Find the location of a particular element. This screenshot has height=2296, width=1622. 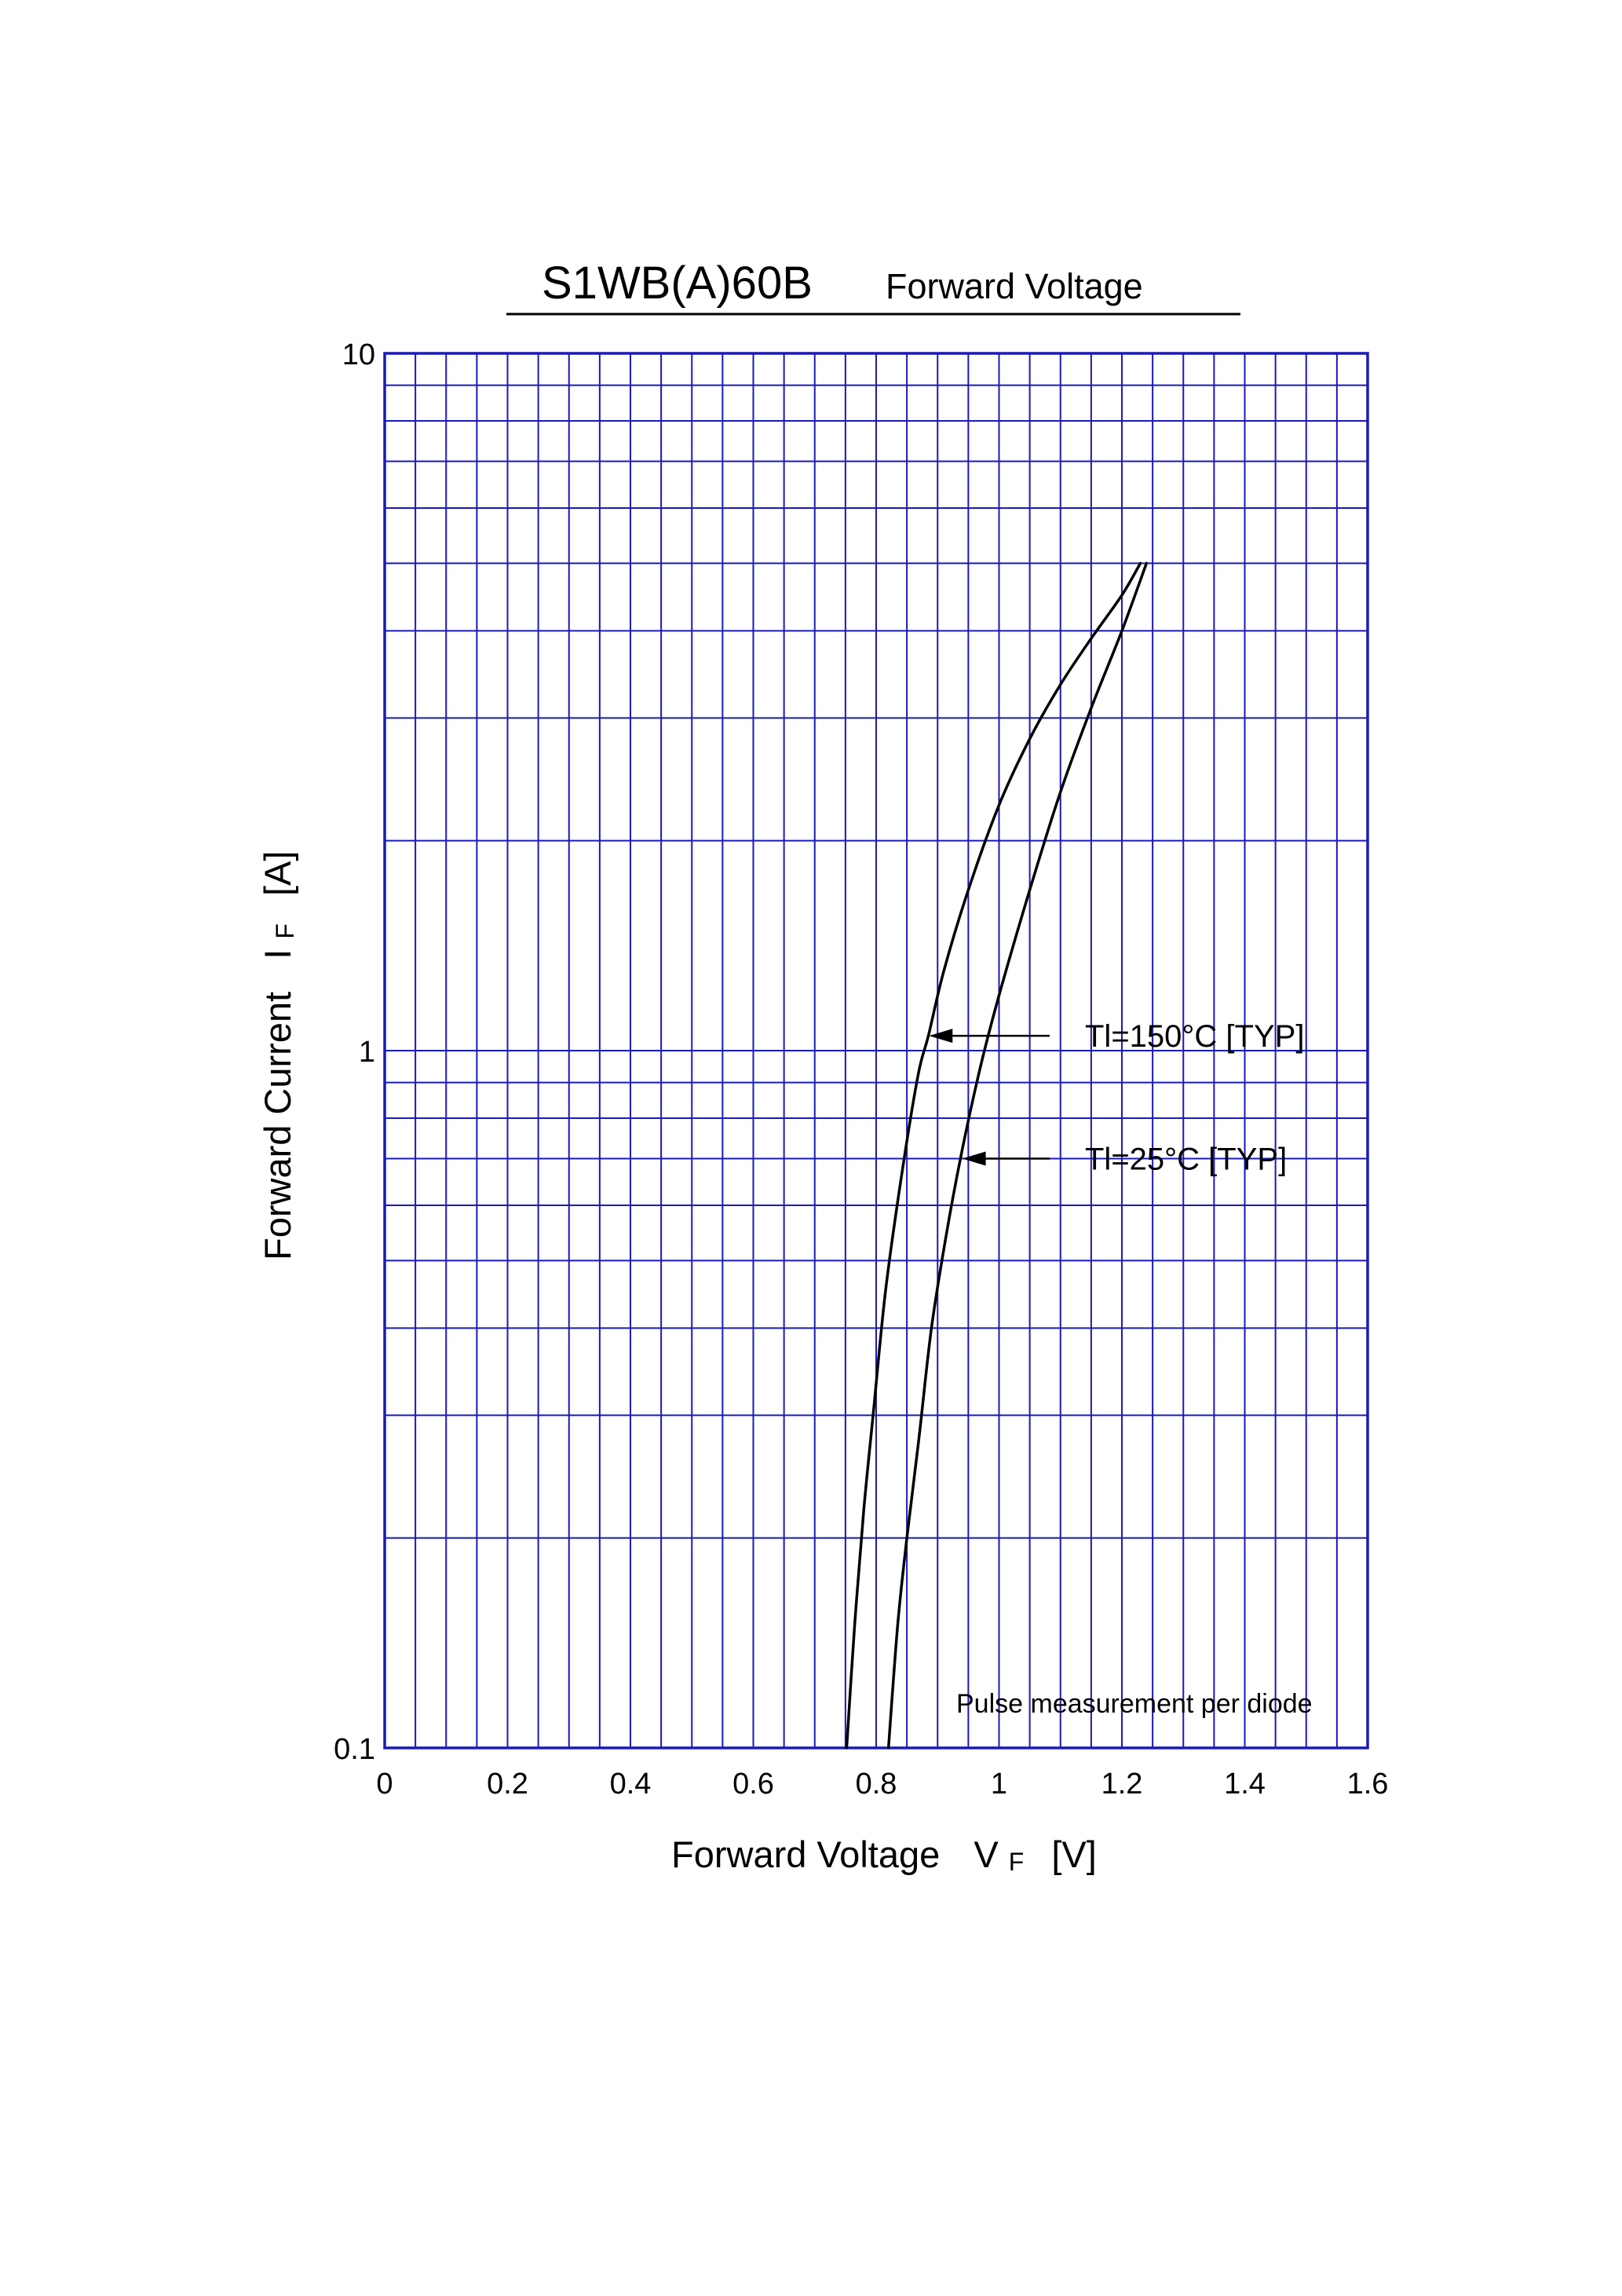

annotation-25c: Tl=25°C [TYP] is located at coordinates (1186, 1160).